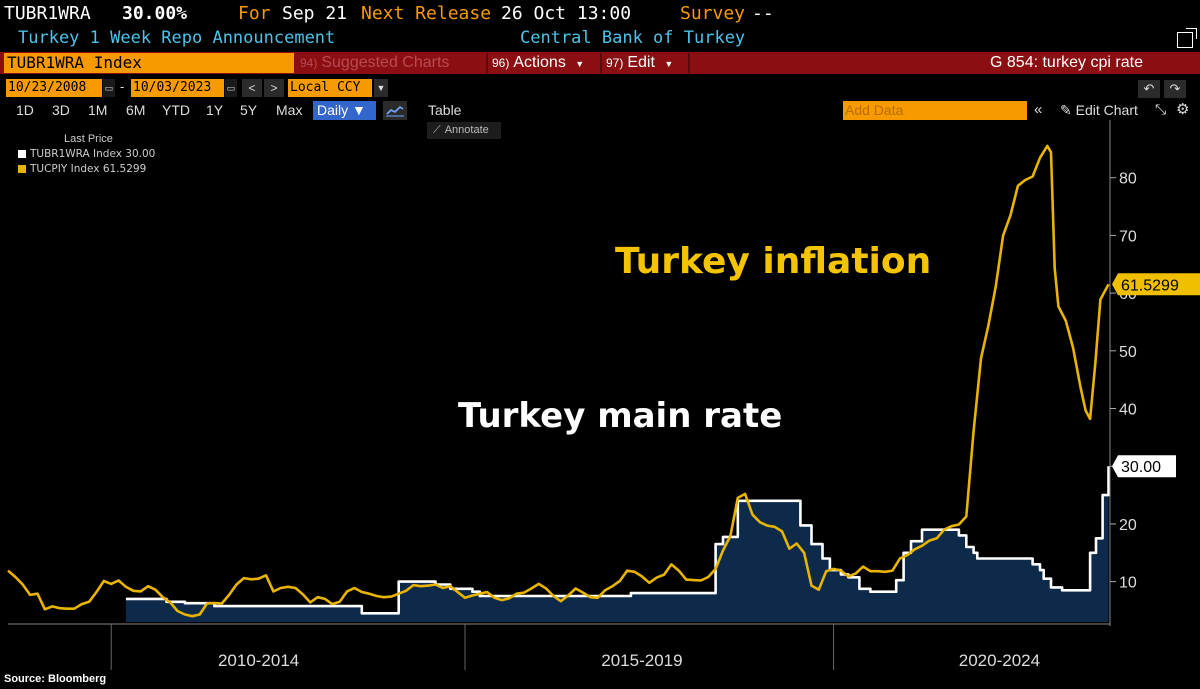 The width and height of the screenshot is (1200, 689). Describe the element at coordinates (149, 63) in the screenshot. I see `security-input: TUBR1WRA Index` at that location.